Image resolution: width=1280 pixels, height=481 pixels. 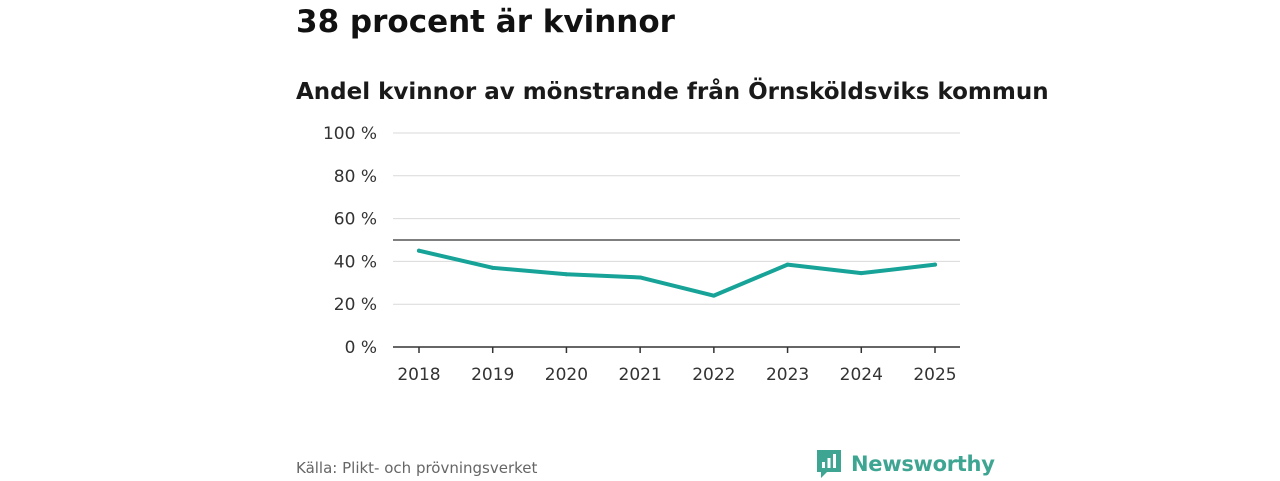 What do you see at coordinates (350, 241) in the screenshot?
I see `y-axis-labels: 0 % 20 % 40 % 60 % 80 % 100 %` at bounding box center [350, 241].